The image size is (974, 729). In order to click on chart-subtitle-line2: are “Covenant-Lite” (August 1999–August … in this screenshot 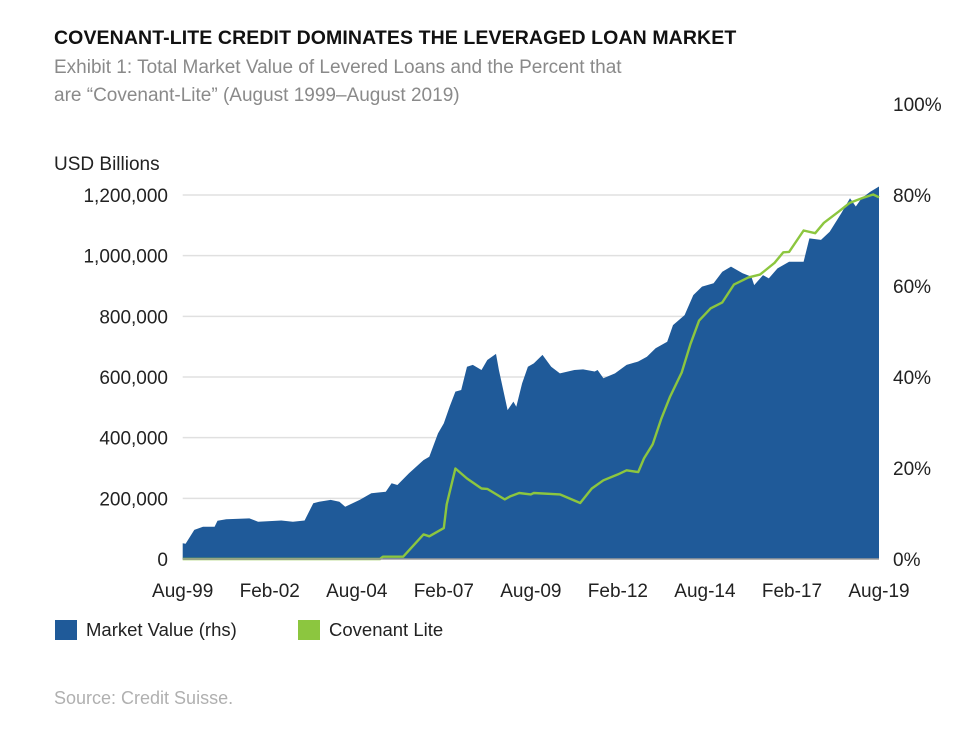, I will do `click(257, 95)`.